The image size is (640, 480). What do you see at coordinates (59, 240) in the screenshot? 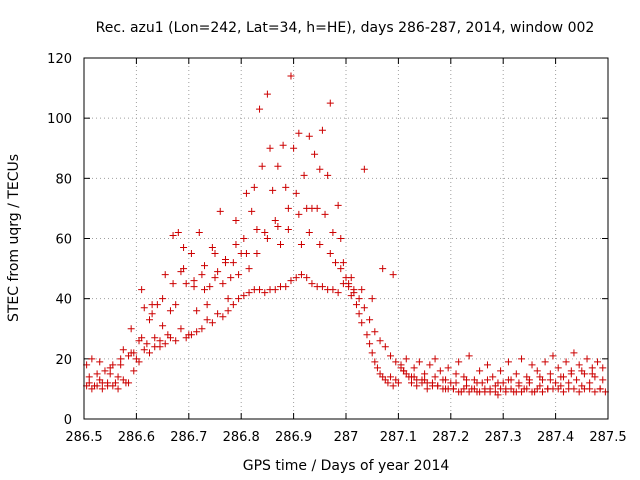
I see `y-tick-labels: 0 20 40 60 80 100 120` at bounding box center [59, 240].